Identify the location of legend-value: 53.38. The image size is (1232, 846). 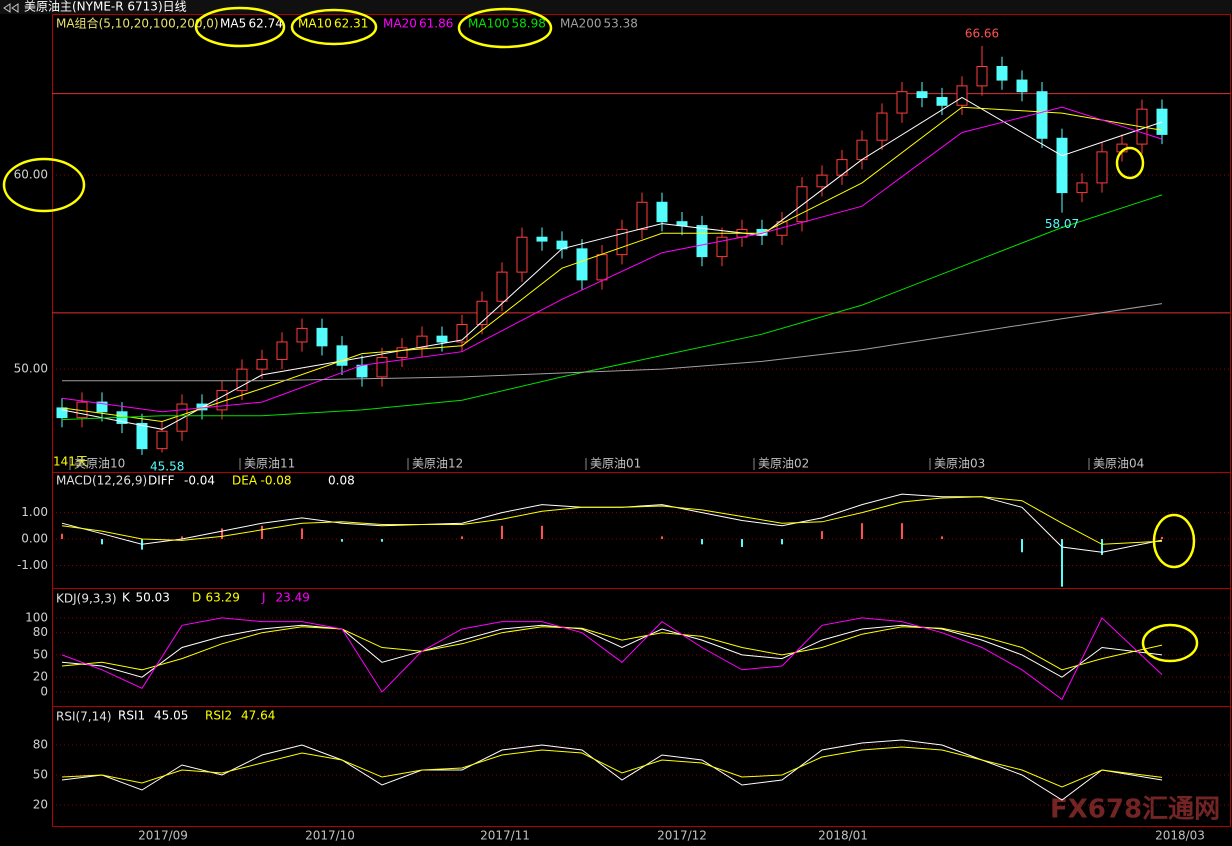
(621, 24).